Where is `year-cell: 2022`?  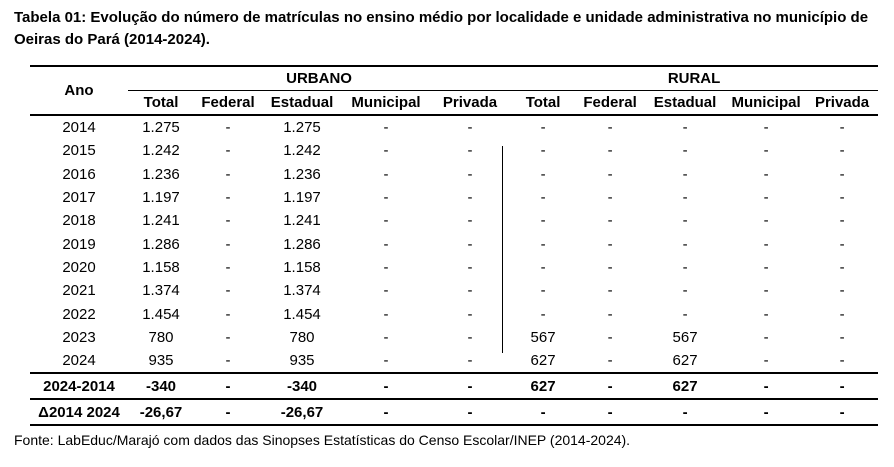
year-cell: 2022 is located at coordinates (79, 314).